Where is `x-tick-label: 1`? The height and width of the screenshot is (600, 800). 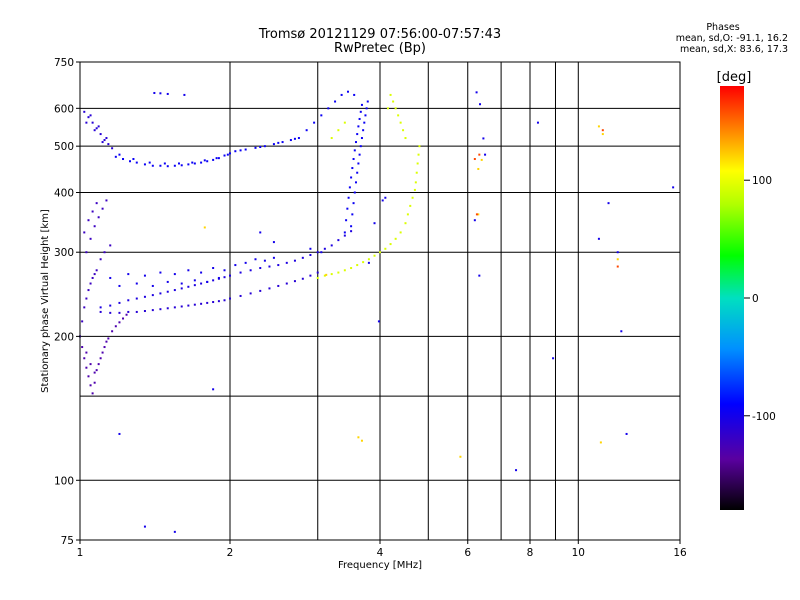
x-tick-label: 1 is located at coordinates (80, 553).